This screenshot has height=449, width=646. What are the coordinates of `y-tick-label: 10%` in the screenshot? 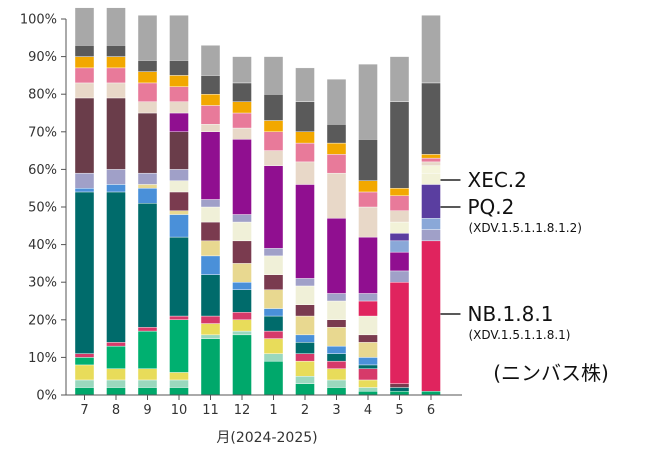 It's located at (42, 358).